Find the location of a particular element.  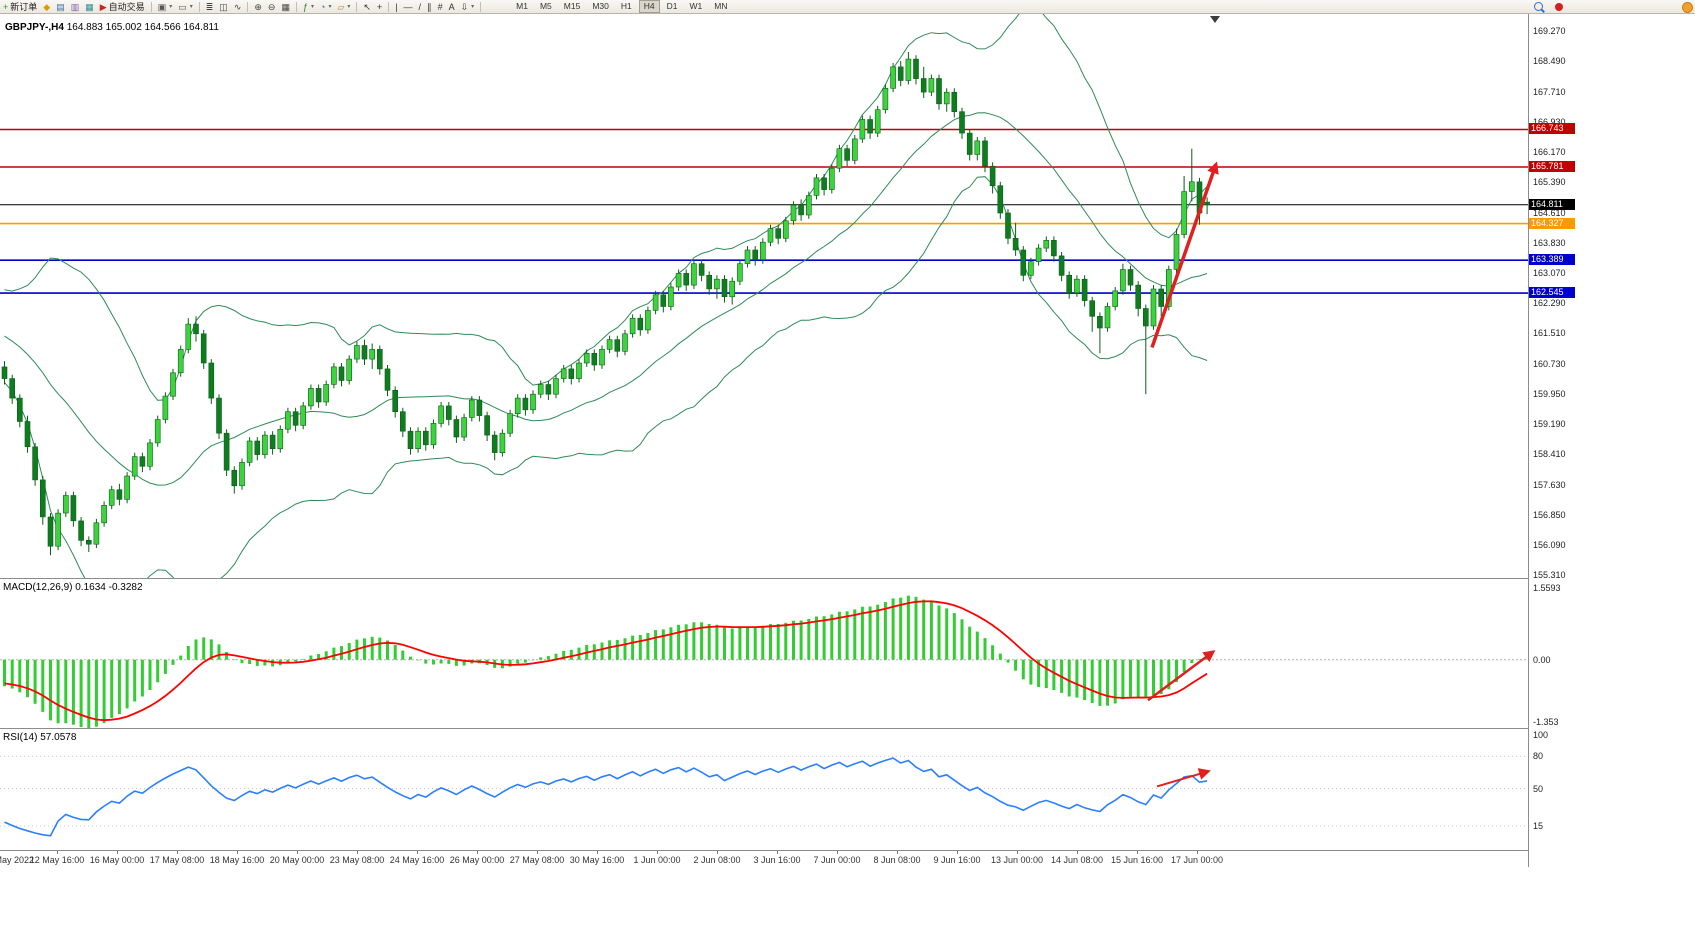

templates-button: ▱ ▾ is located at coordinates (343, 7).